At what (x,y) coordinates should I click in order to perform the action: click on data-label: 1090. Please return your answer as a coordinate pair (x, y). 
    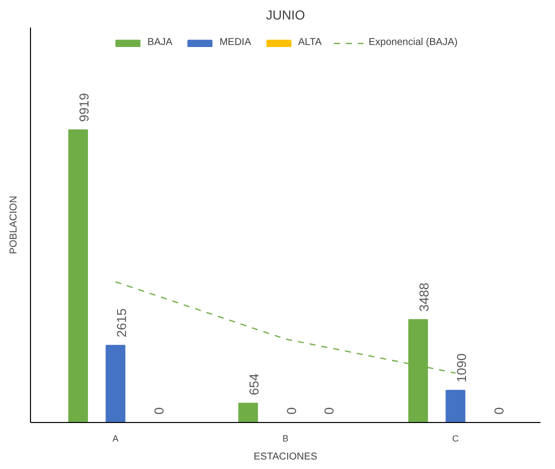
    Looking at the image, I should click on (461, 367).